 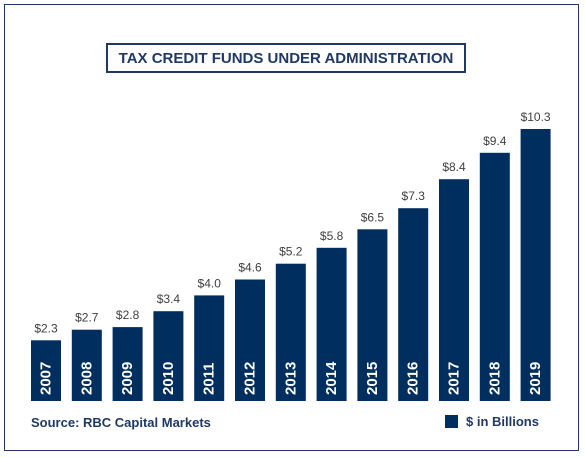 I want to click on source-note: Source: RBC Capital Markets, so click(x=121, y=422).